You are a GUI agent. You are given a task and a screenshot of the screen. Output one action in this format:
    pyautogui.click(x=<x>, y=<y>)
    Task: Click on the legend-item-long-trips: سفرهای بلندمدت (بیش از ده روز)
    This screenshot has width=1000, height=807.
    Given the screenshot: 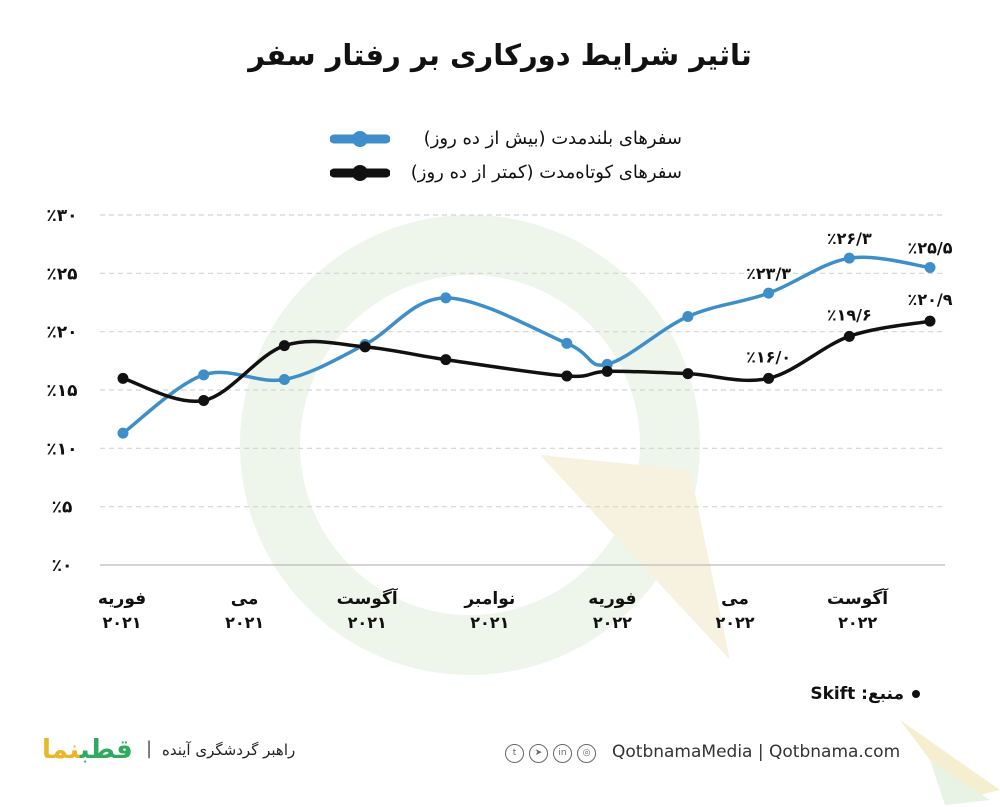 What is the action you would take?
    pyautogui.click(x=540, y=141)
    